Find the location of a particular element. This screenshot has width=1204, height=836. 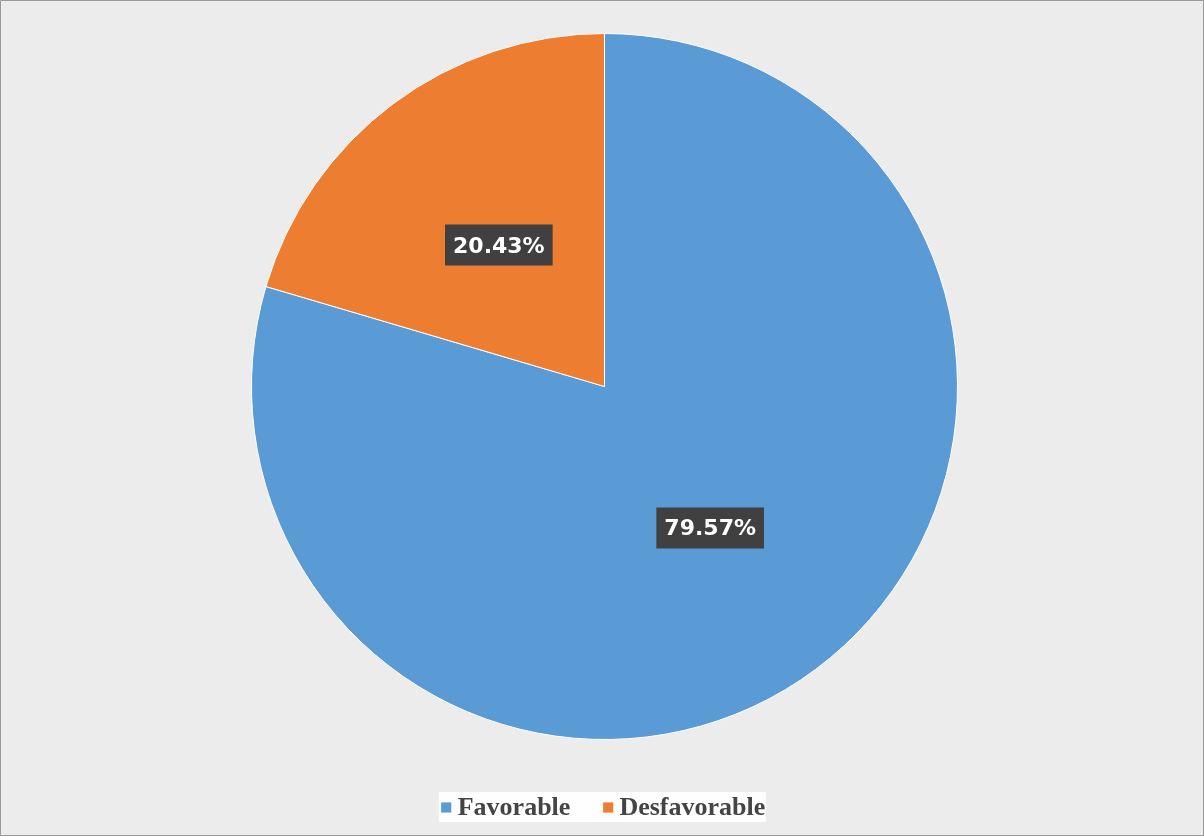

data-label: 79.57% is located at coordinates (710, 528).